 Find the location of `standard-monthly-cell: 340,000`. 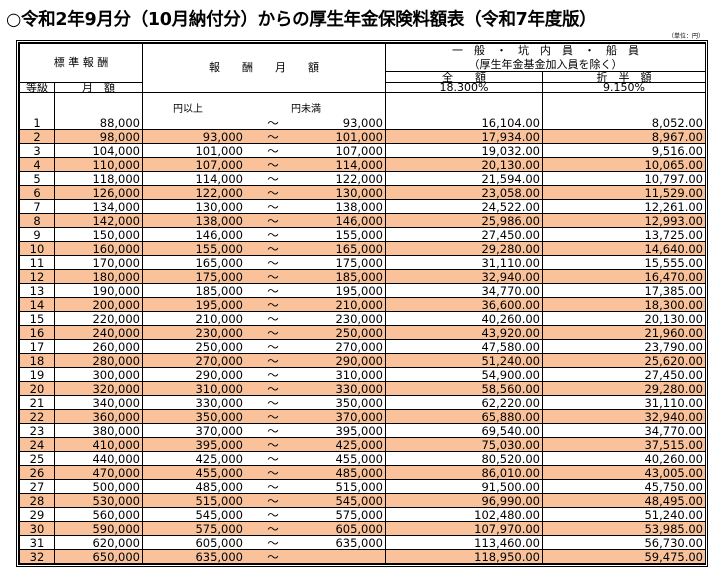

standard-monthly-cell: 340,000 is located at coordinates (98, 402).